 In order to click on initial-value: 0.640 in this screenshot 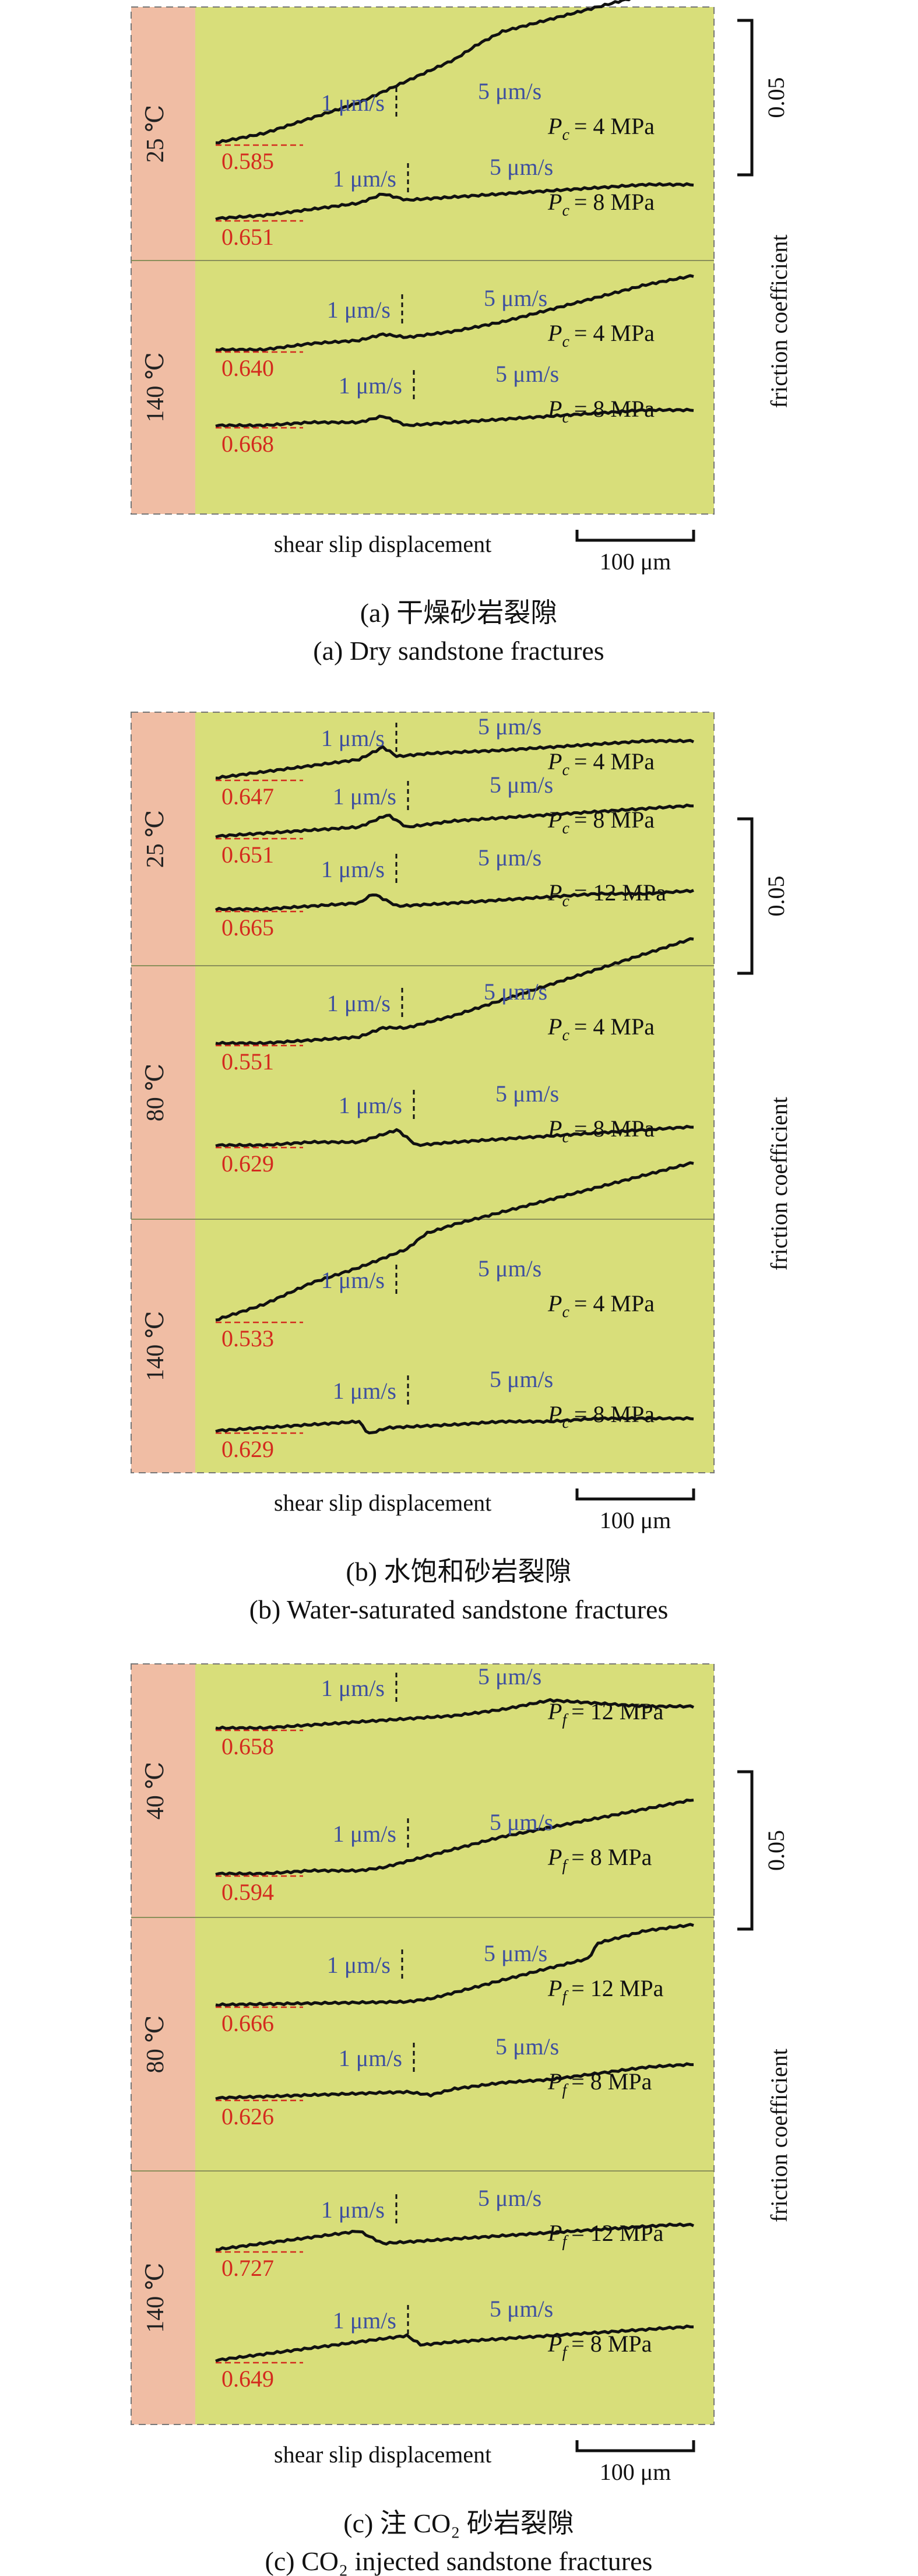, I will do `click(247, 368)`.